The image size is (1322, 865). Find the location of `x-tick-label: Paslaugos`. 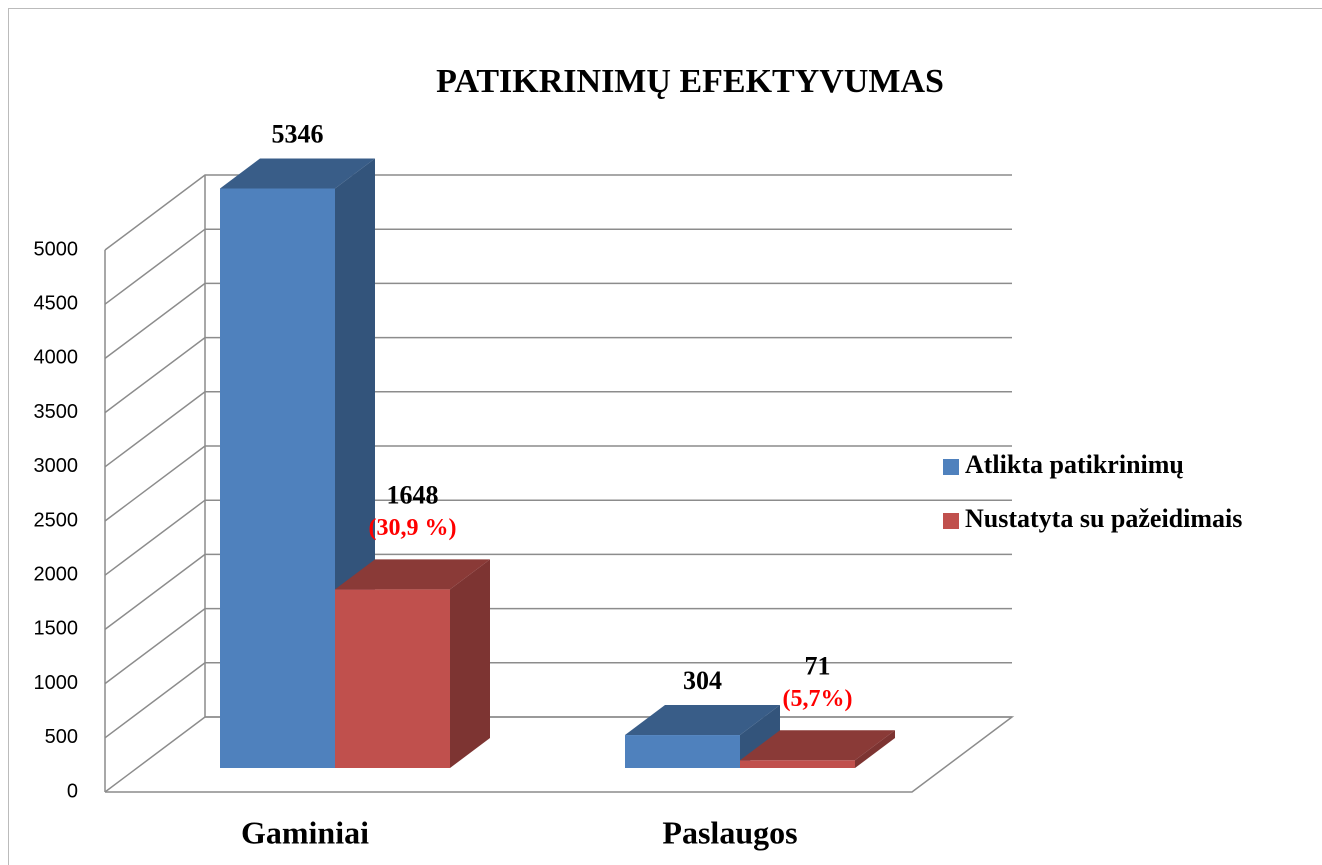

x-tick-label: Paslaugos is located at coordinates (729, 832).